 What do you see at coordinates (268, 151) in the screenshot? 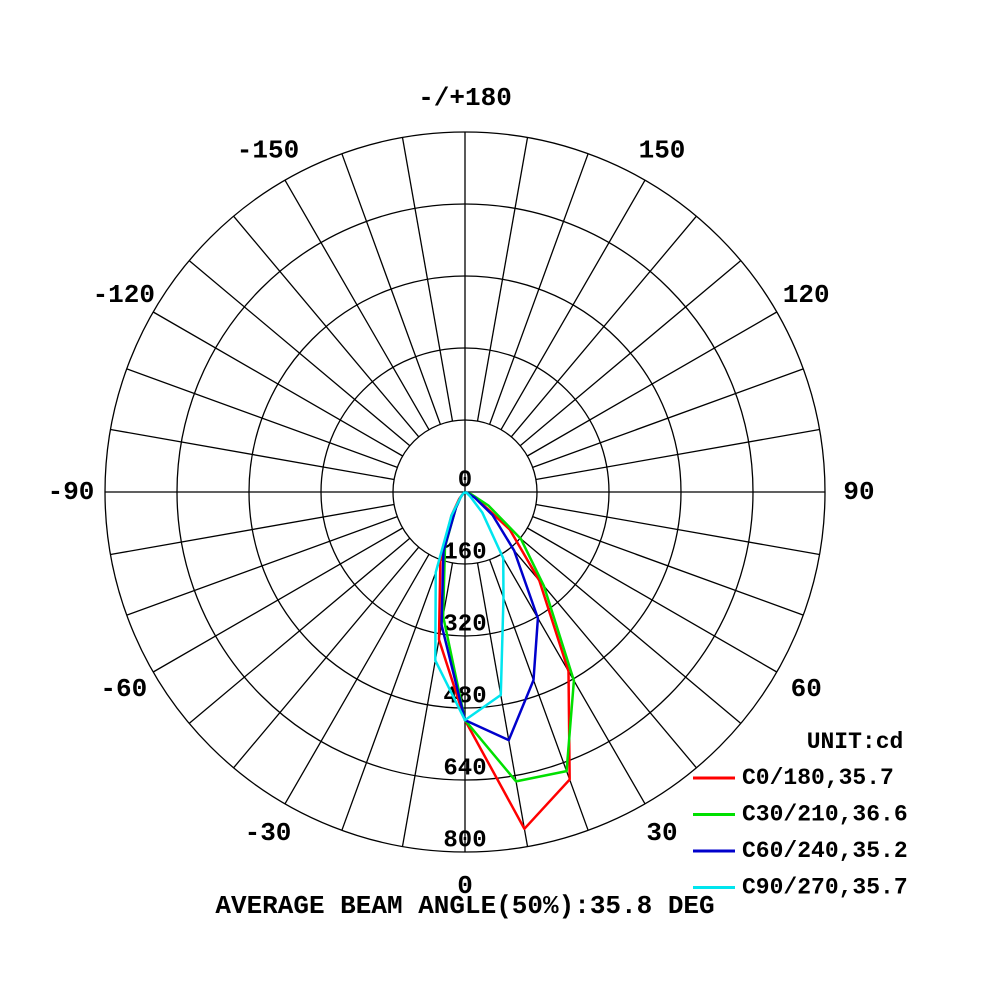
I see `angle-tick-label: -150` at bounding box center [268, 151].